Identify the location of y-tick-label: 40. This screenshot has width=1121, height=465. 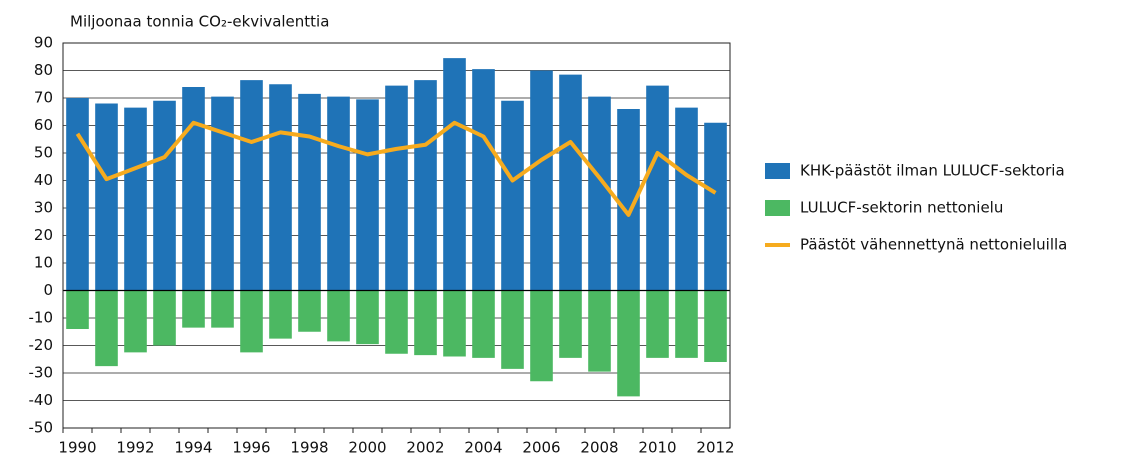
(43, 180).